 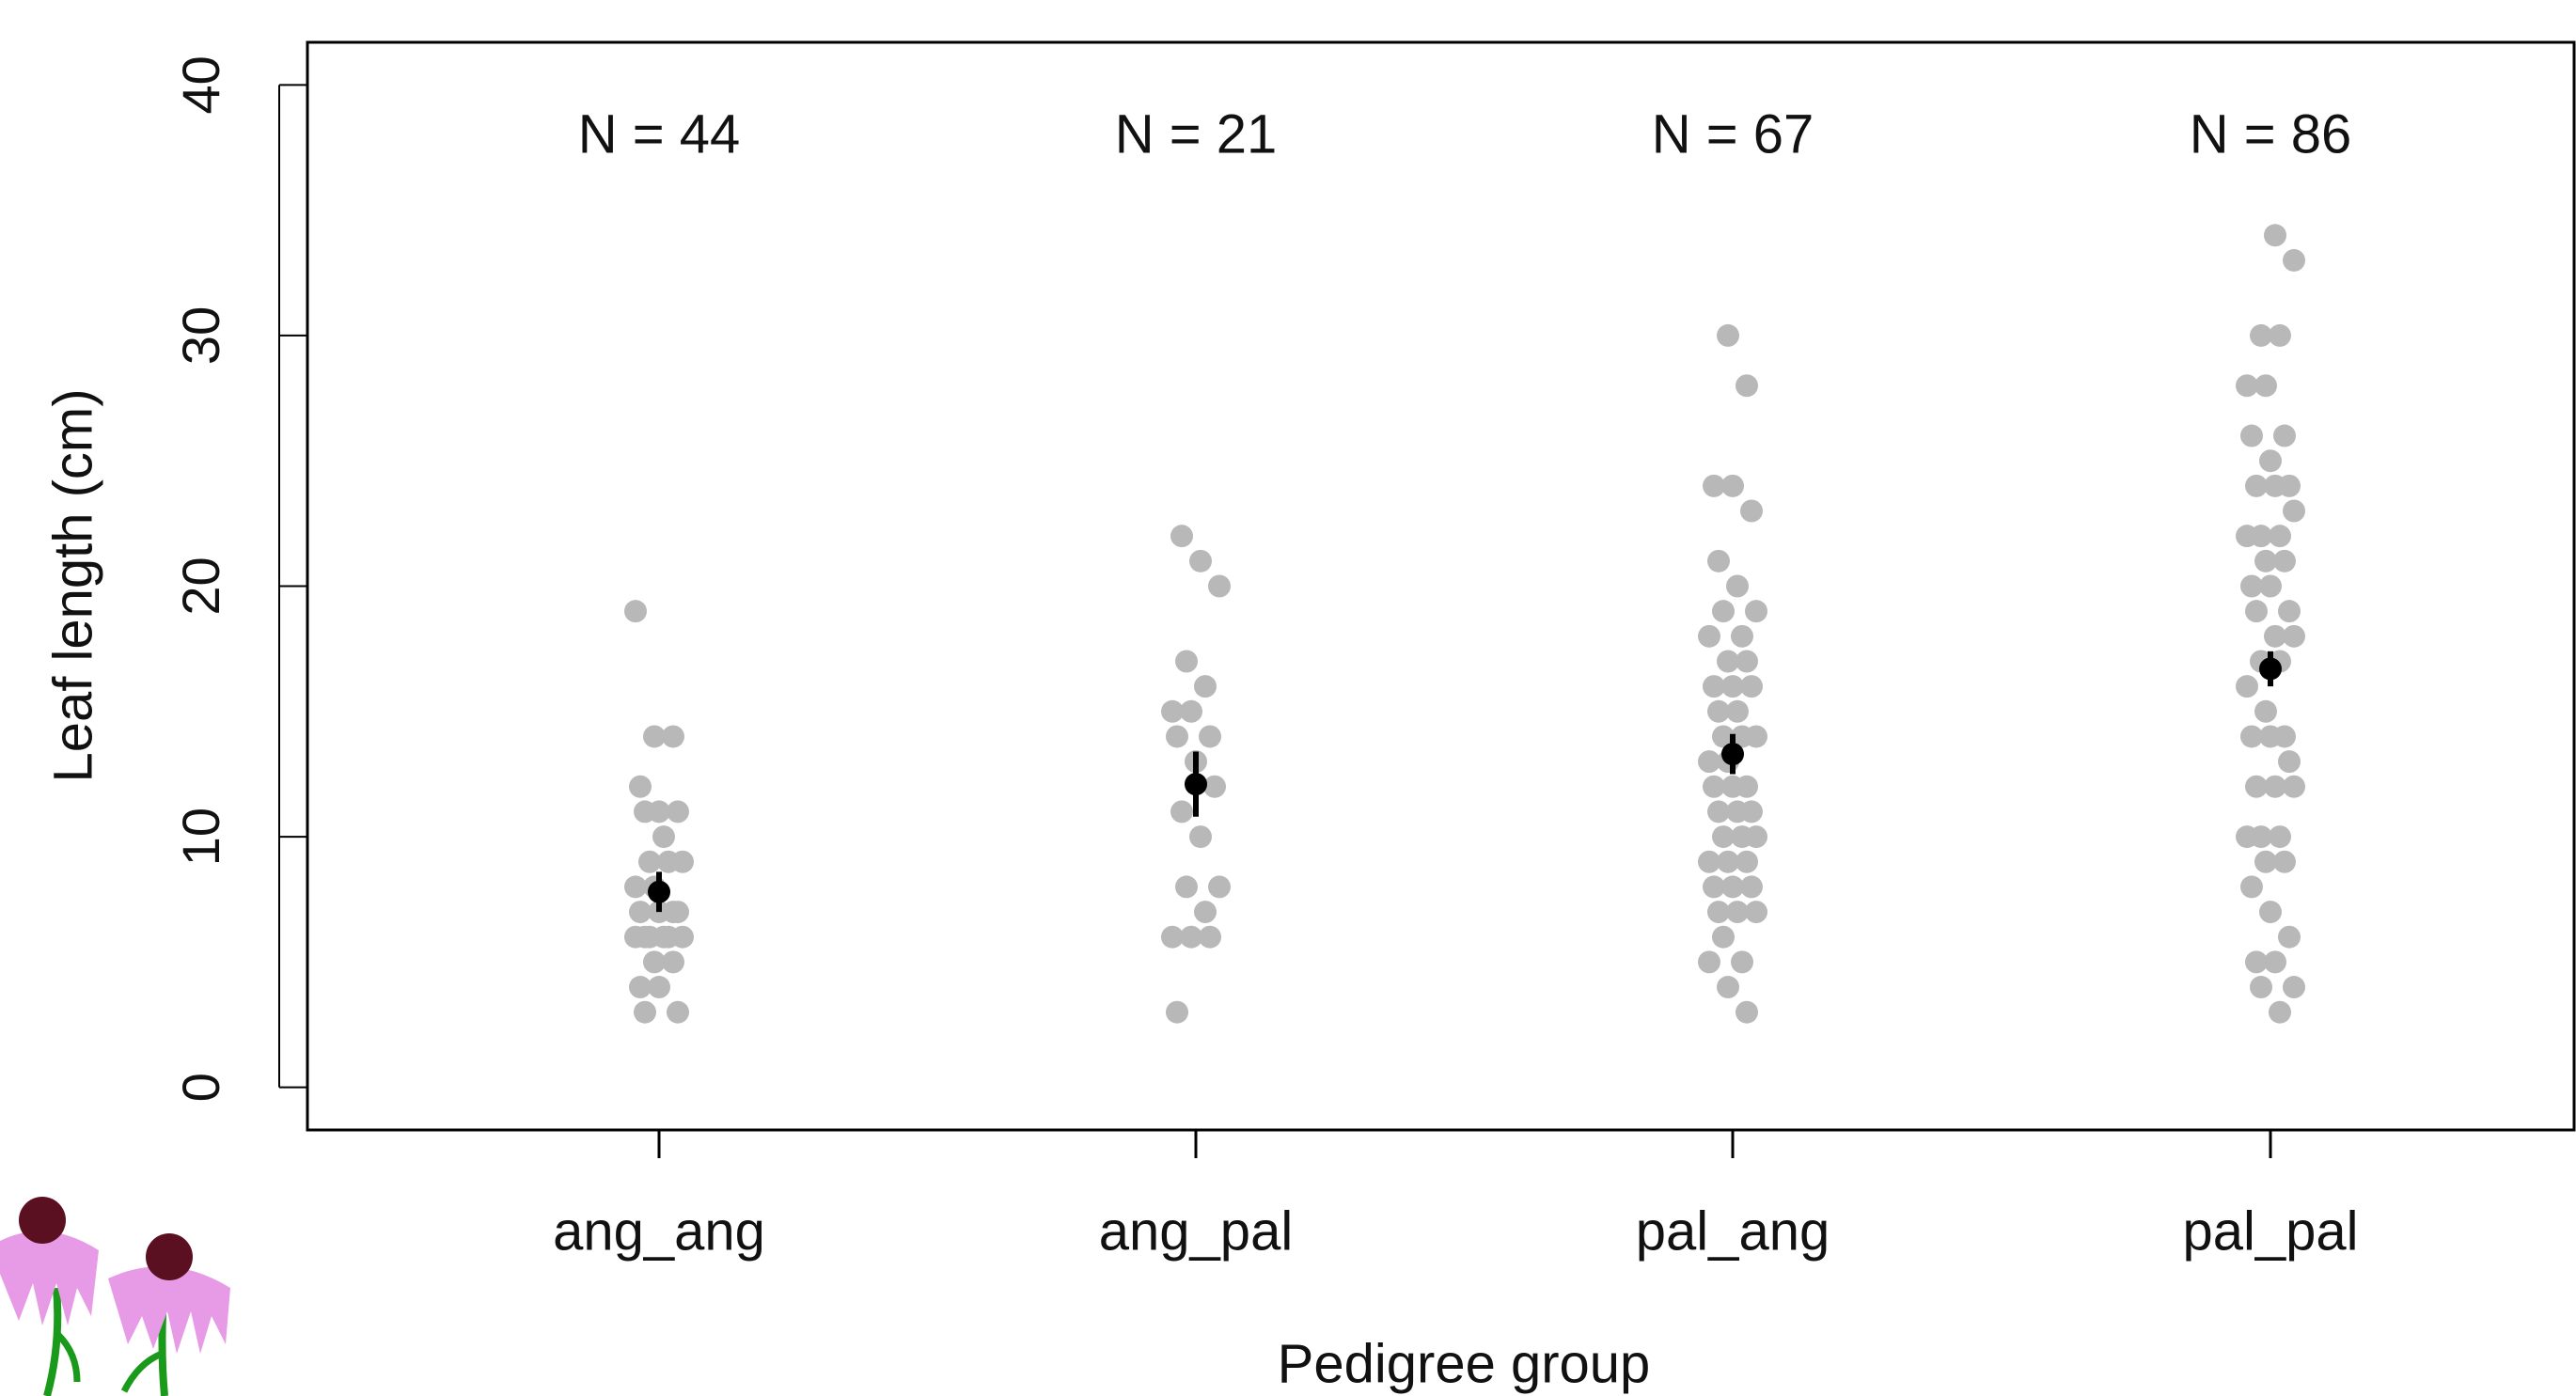 What do you see at coordinates (201, 335) in the screenshot?
I see `y-tick-label: 30` at bounding box center [201, 335].